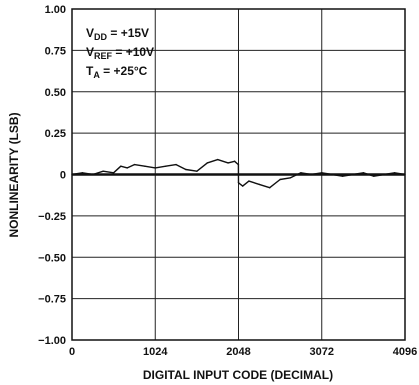  I want to click on annotation-ta: TA = +25°C, so click(117, 72).